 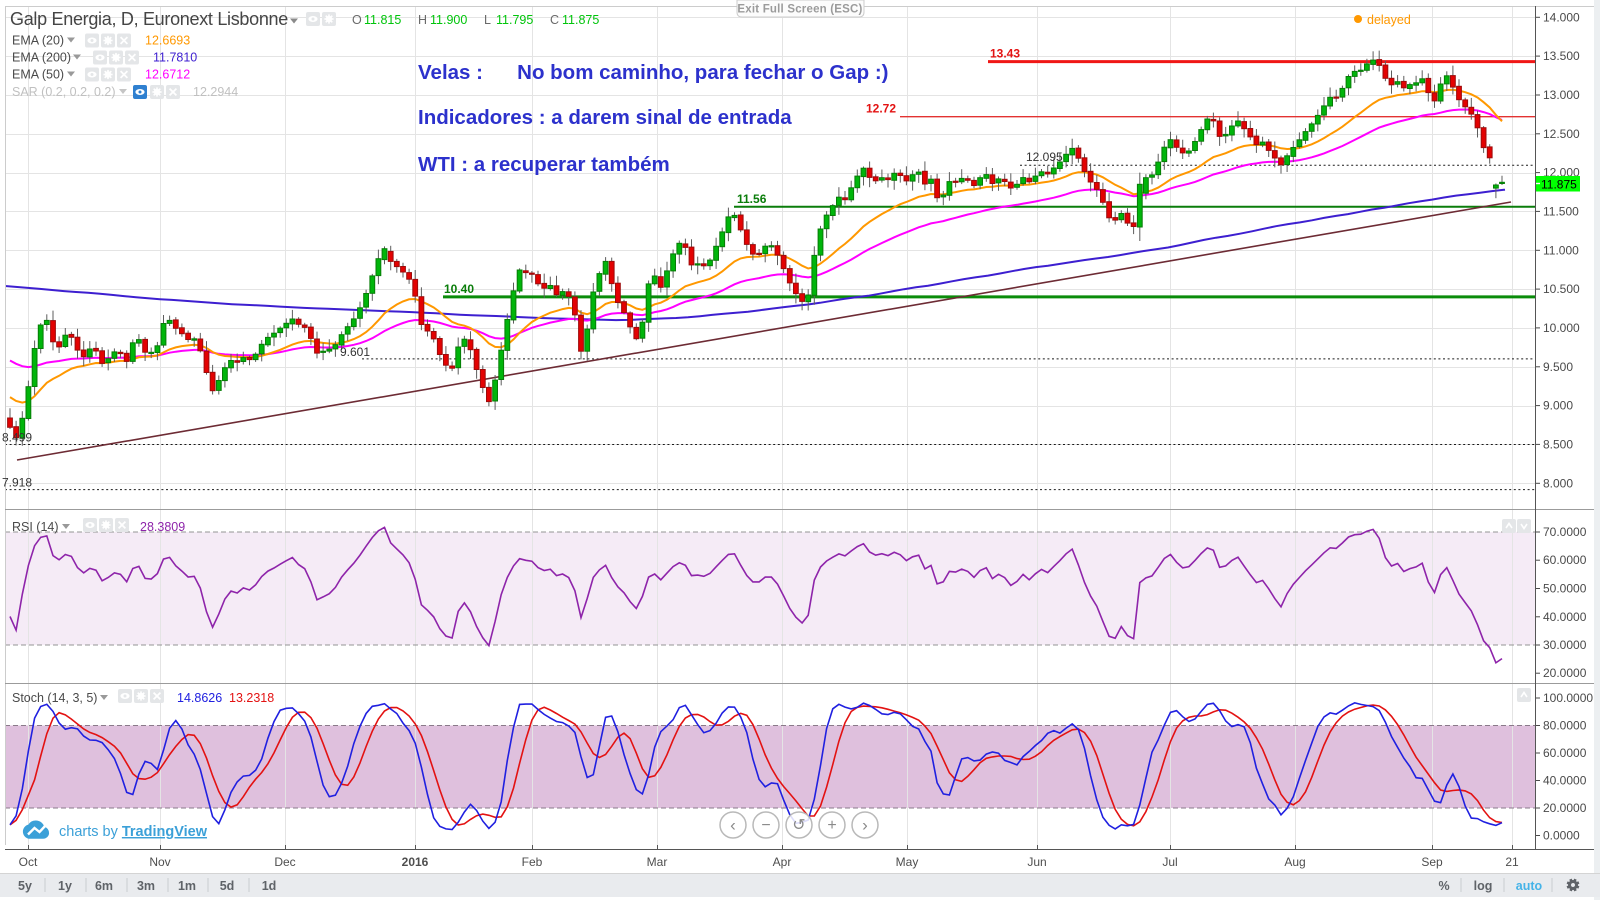 What do you see at coordinates (227, 886) in the screenshot?
I see `svg-text: 5d` at bounding box center [227, 886].